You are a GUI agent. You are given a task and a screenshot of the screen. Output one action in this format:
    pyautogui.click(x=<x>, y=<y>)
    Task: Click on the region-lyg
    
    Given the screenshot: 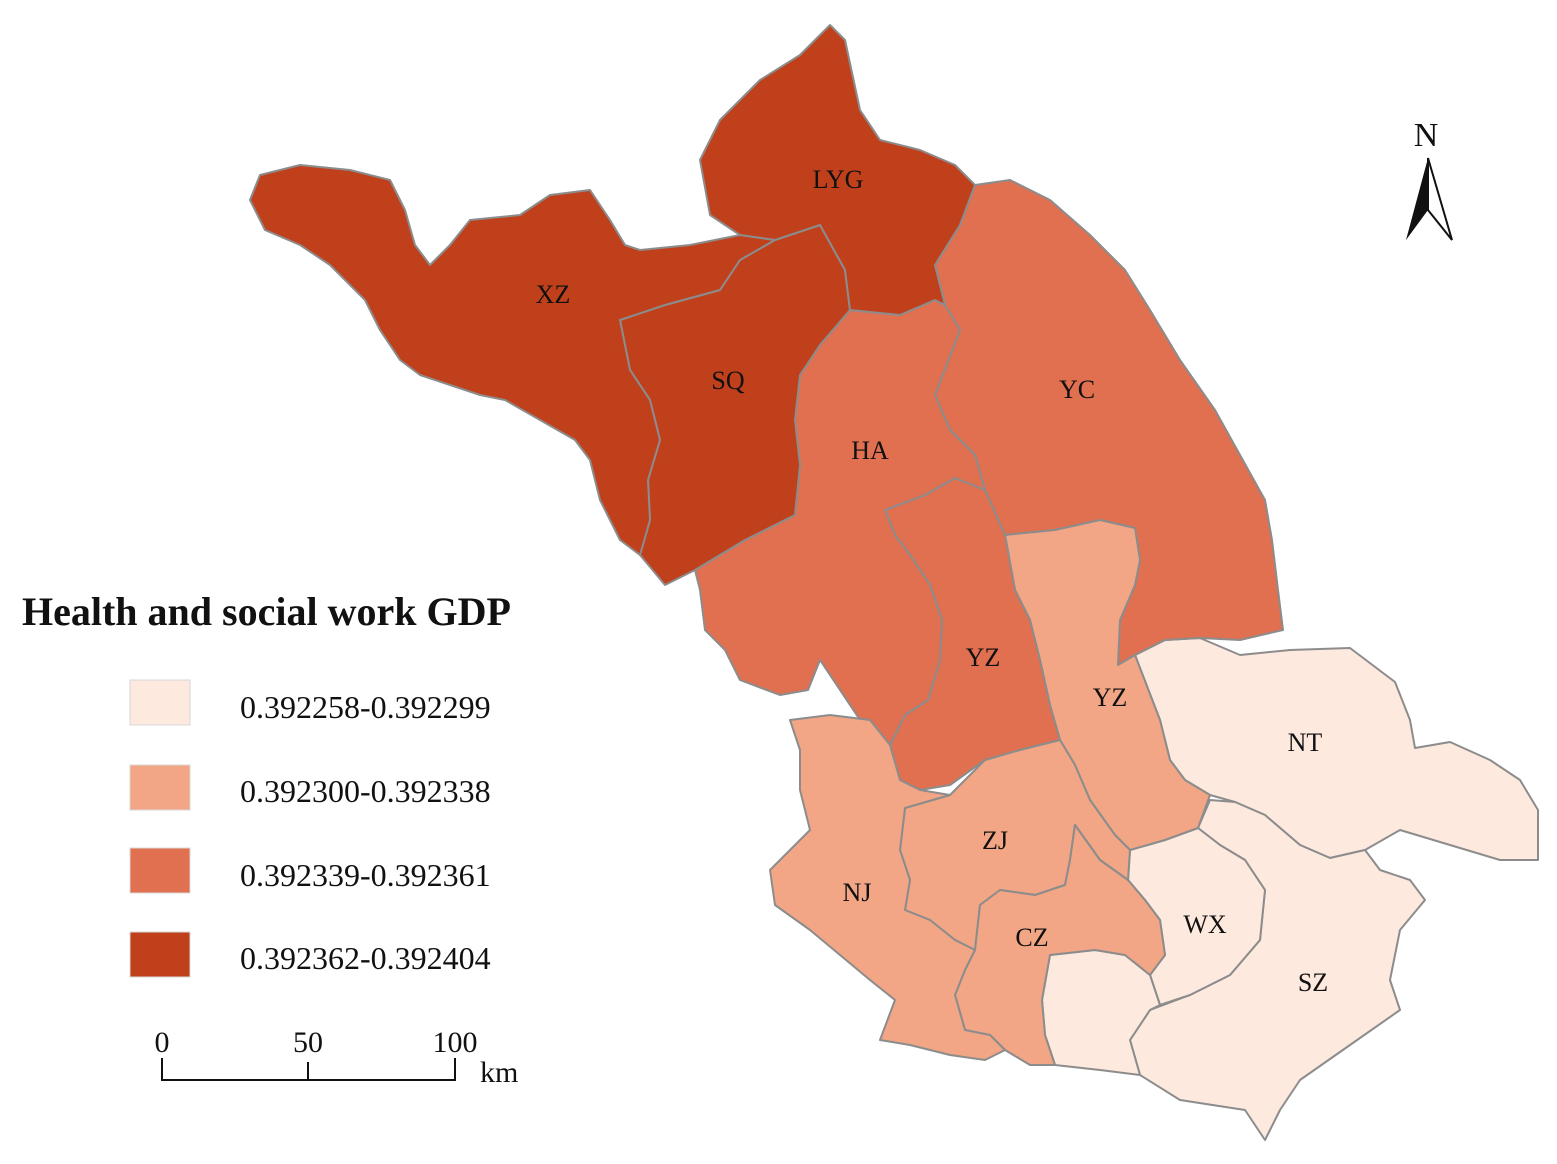 What is the action you would take?
    pyautogui.click(x=837, y=170)
    